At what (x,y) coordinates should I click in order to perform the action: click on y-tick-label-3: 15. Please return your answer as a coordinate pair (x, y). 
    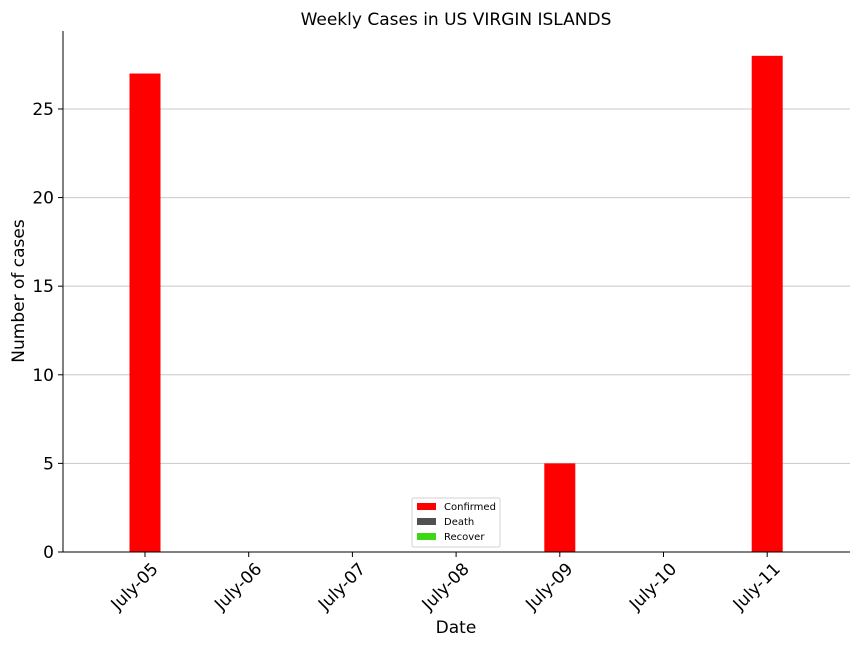
    Looking at the image, I should click on (43, 287).